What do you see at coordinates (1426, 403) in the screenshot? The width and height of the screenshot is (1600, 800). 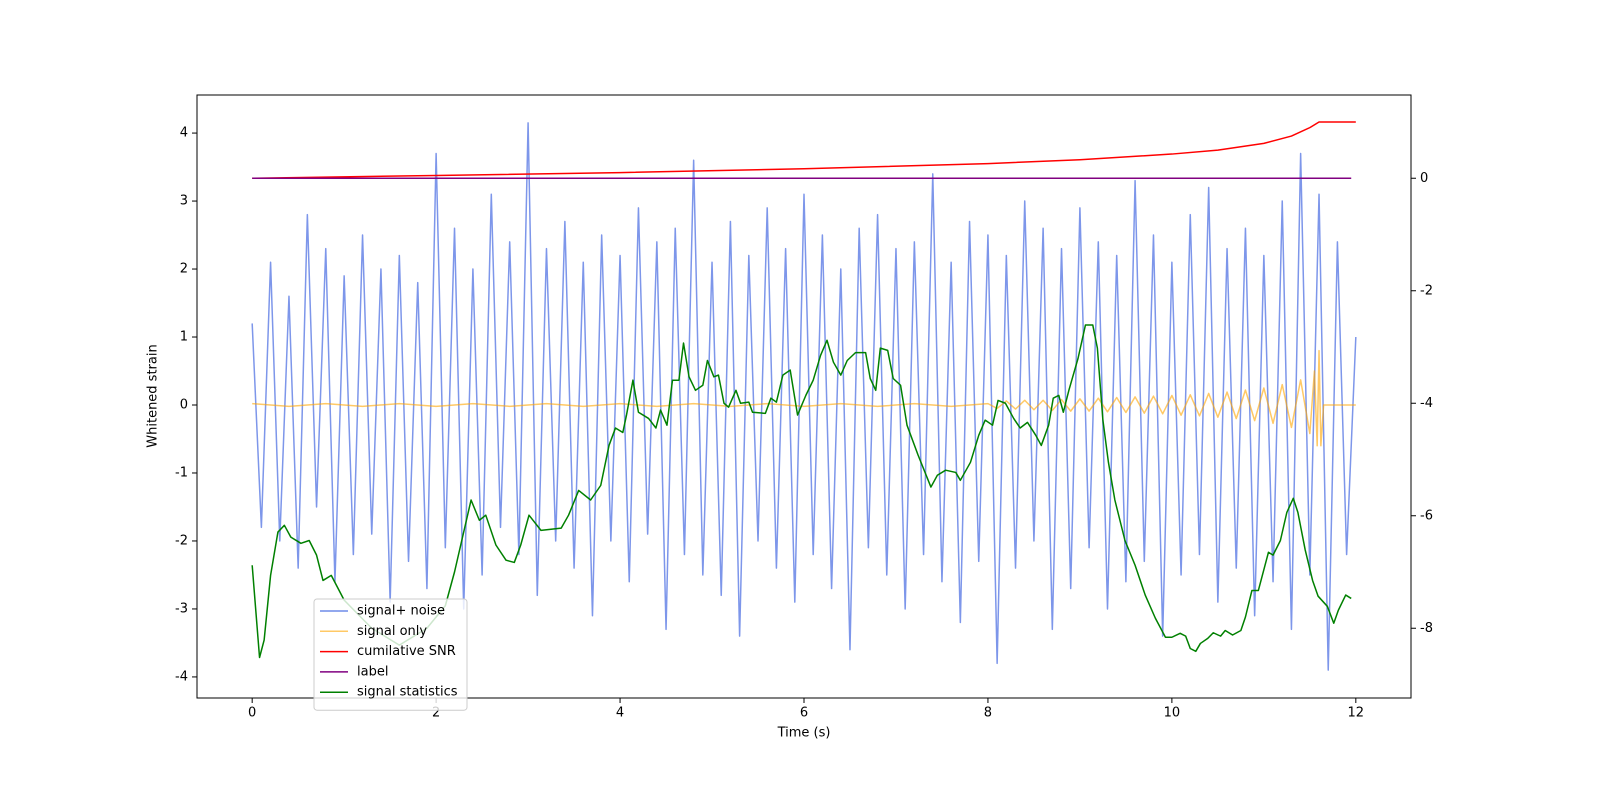 I see `y2-tick-label: -4` at bounding box center [1426, 403].